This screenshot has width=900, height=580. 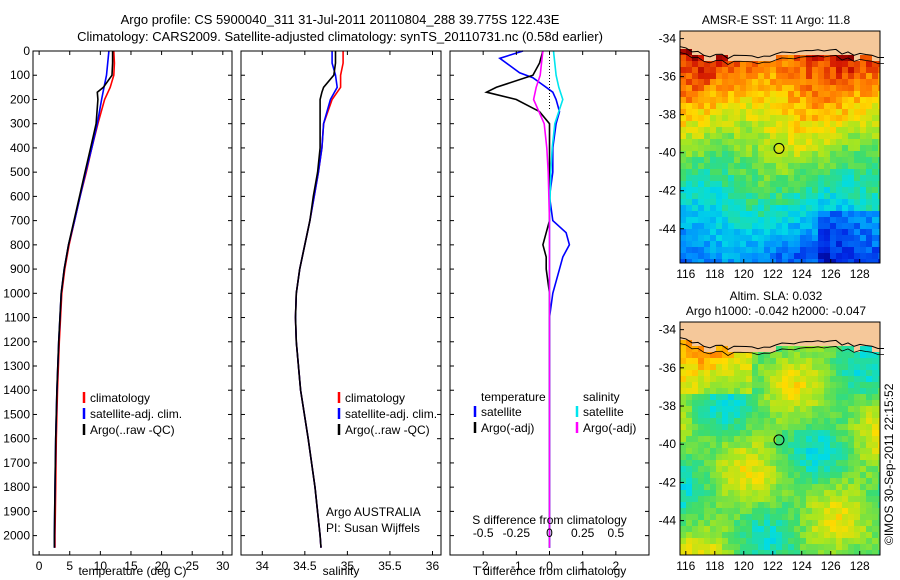 I want to click on legend-item-1: satellite-adj. clim., so click(x=136, y=414).